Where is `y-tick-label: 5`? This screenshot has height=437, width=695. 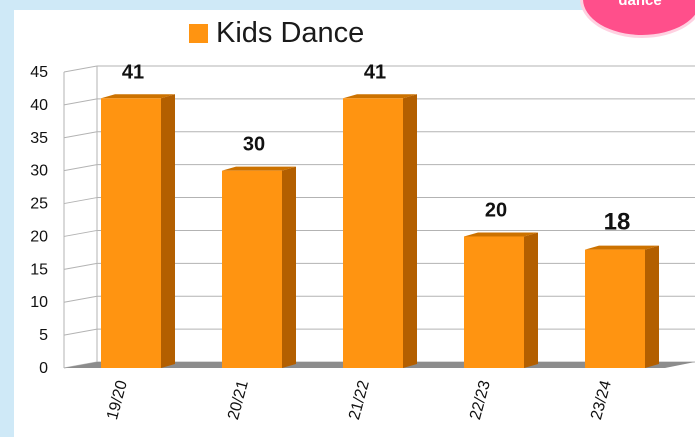
y-tick-label: 5 is located at coordinates (43, 335).